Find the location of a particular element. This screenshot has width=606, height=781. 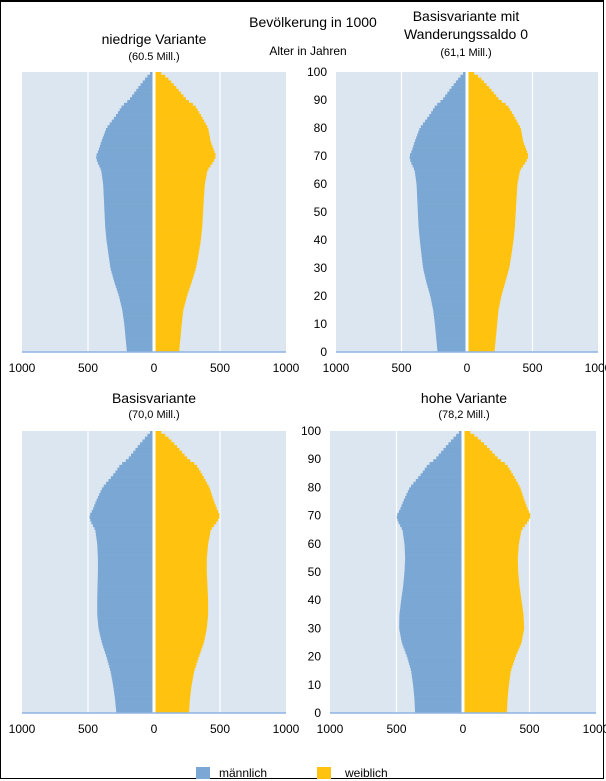

y-tick-label: 40 is located at coordinates (321, 240).